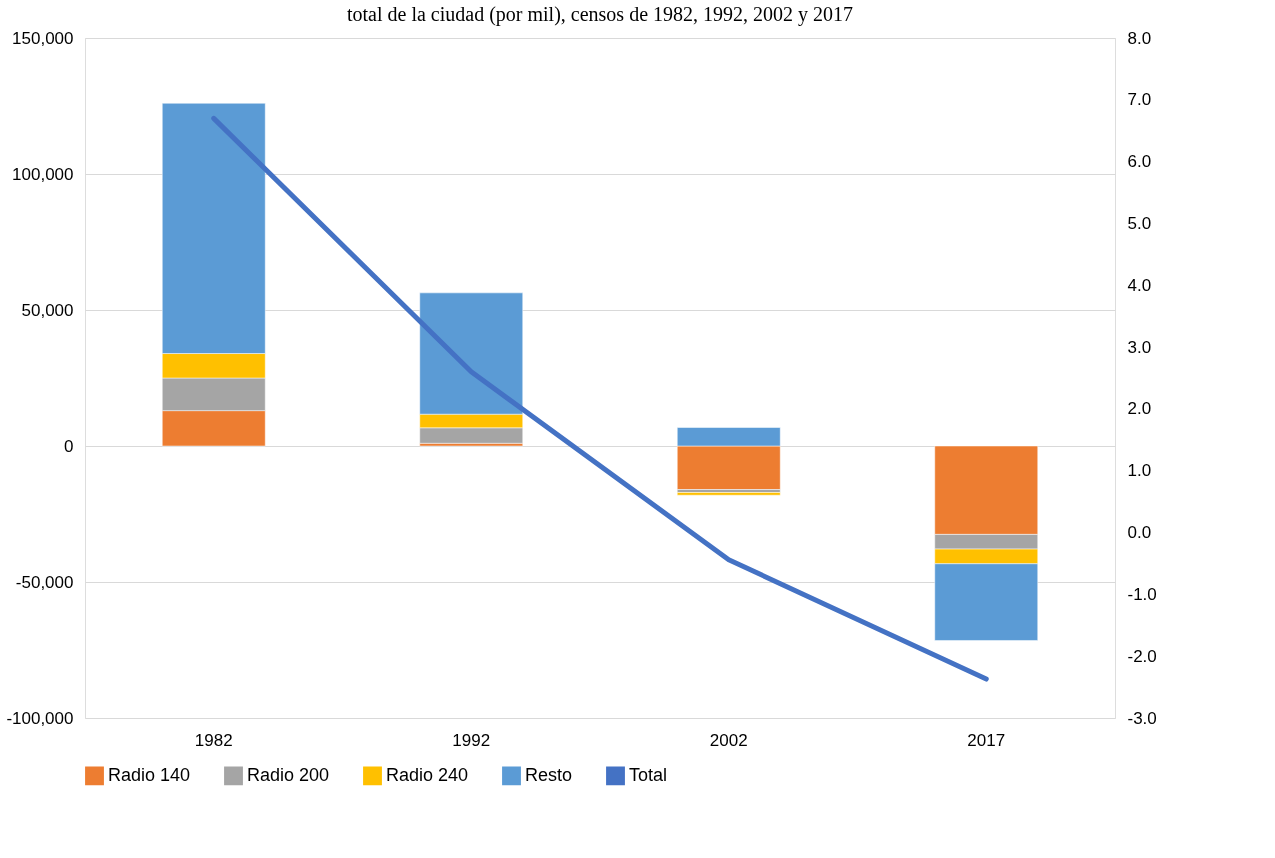 The image size is (1275, 858). What do you see at coordinates (1139, 162) in the screenshot?
I see `y2-tick-label: 6.0` at bounding box center [1139, 162].